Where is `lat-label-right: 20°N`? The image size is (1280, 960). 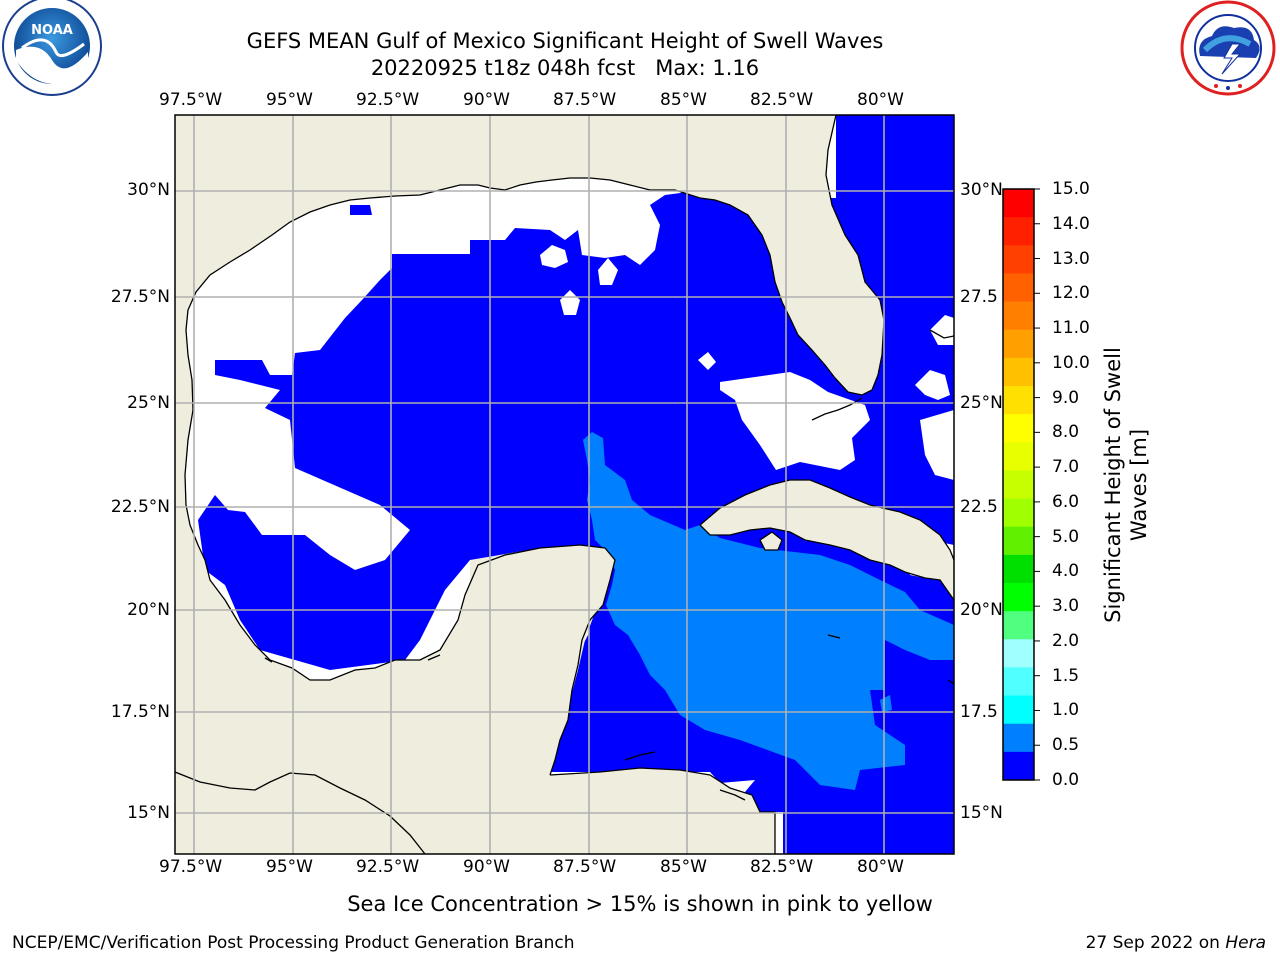 lat-label-right: 20°N is located at coordinates (981, 610).